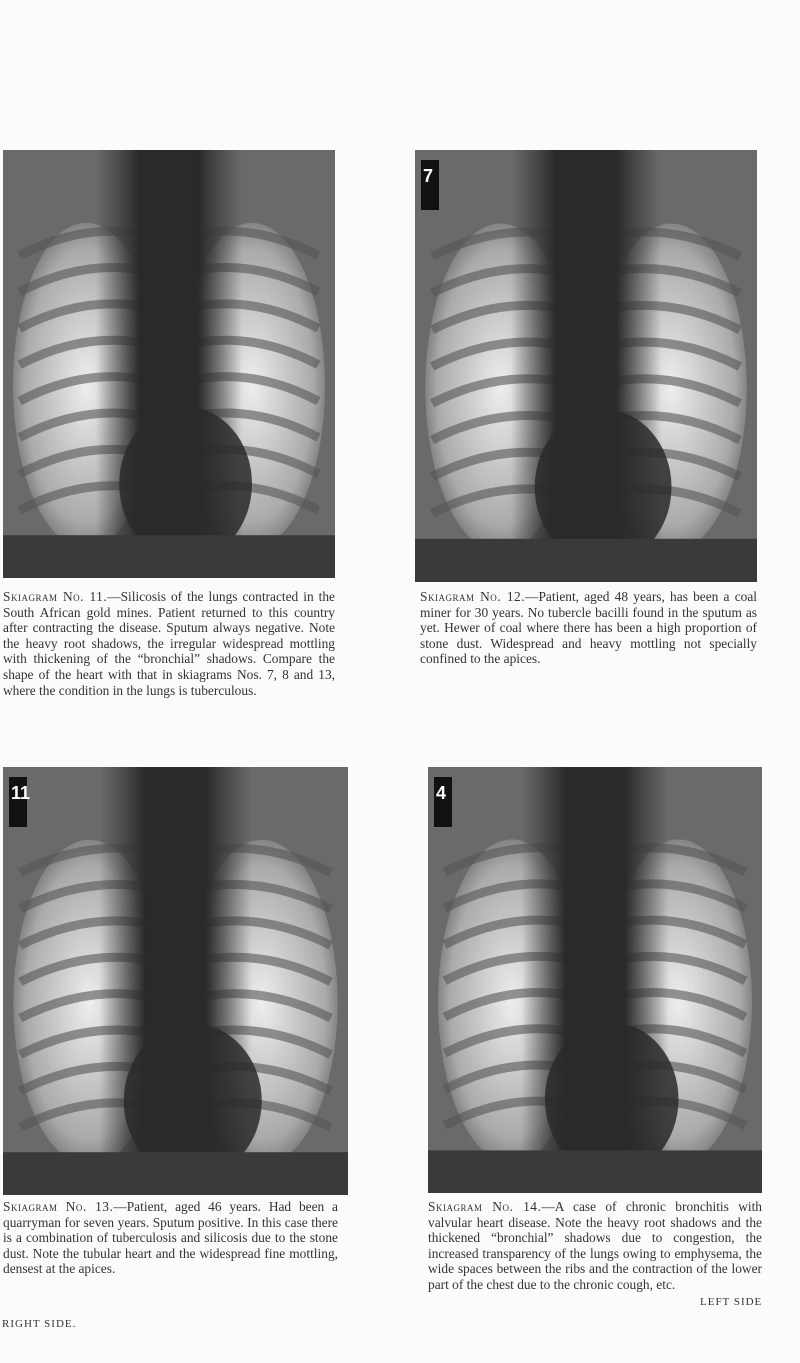 The height and width of the screenshot is (1363, 800). I want to click on skiagram-image: 4, so click(595, 980).